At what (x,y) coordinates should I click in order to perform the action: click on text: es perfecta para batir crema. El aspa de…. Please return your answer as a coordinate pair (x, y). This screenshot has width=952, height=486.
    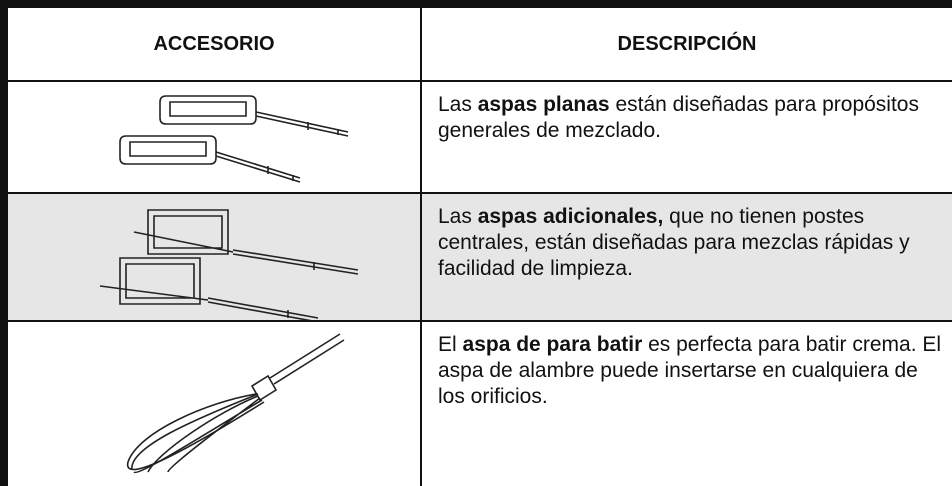
    Looking at the image, I should click on (690, 370).